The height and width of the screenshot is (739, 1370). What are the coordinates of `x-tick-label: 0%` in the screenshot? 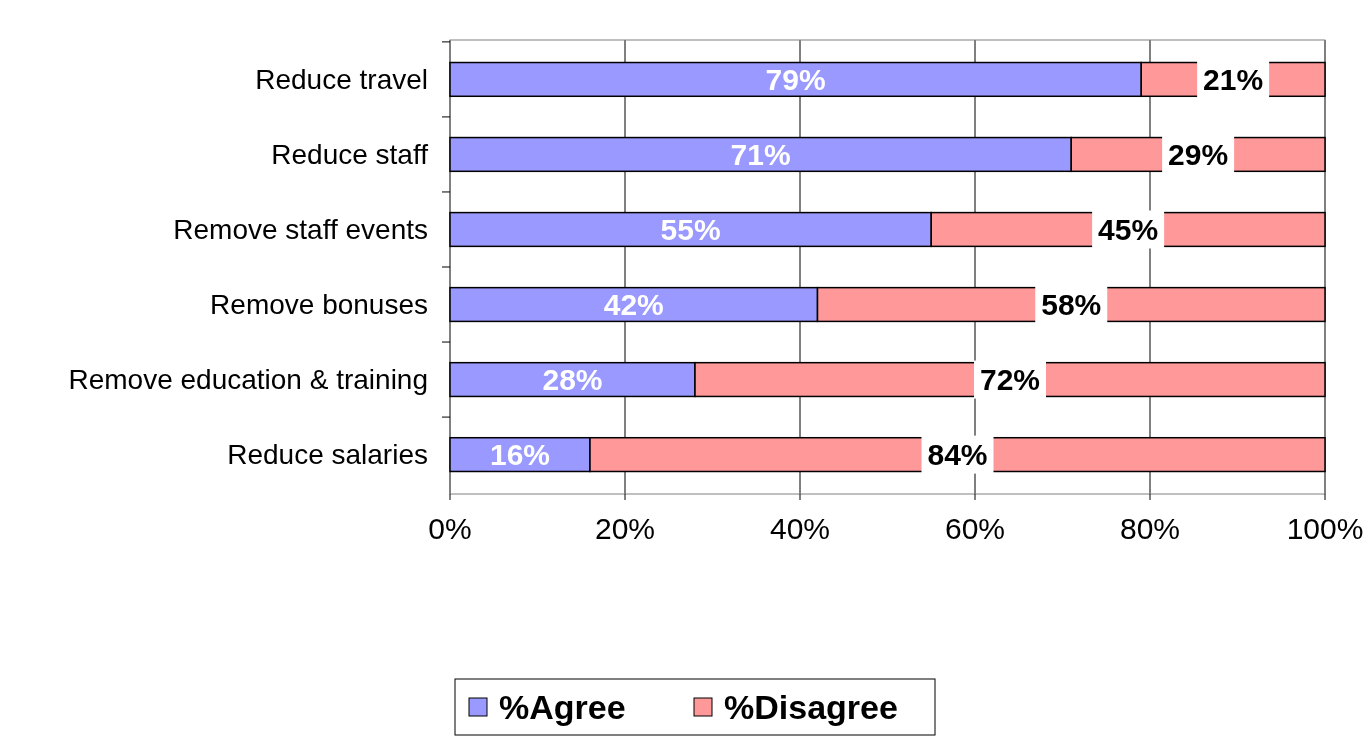 It's located at (450, 528).